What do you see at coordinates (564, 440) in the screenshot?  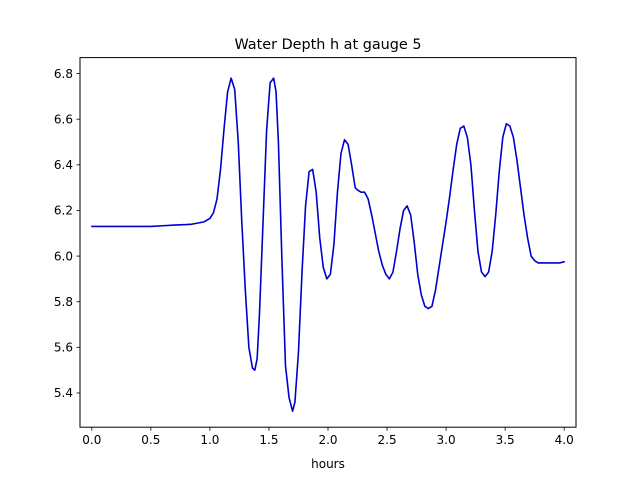 I see `x-tick-label: 4.0` at bounding box center [564, 440].